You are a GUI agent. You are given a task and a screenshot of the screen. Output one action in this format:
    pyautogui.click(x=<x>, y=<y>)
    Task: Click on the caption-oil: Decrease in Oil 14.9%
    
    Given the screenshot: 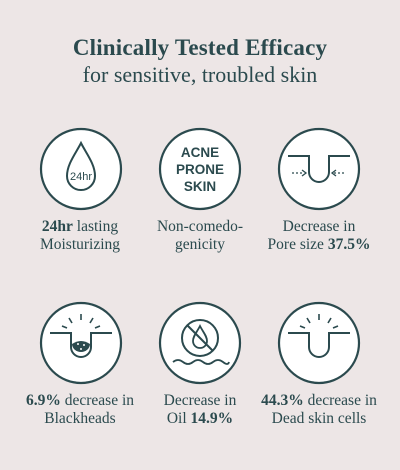 What is the action you would take?
    pyautogui.click(x=200, y=409)
    